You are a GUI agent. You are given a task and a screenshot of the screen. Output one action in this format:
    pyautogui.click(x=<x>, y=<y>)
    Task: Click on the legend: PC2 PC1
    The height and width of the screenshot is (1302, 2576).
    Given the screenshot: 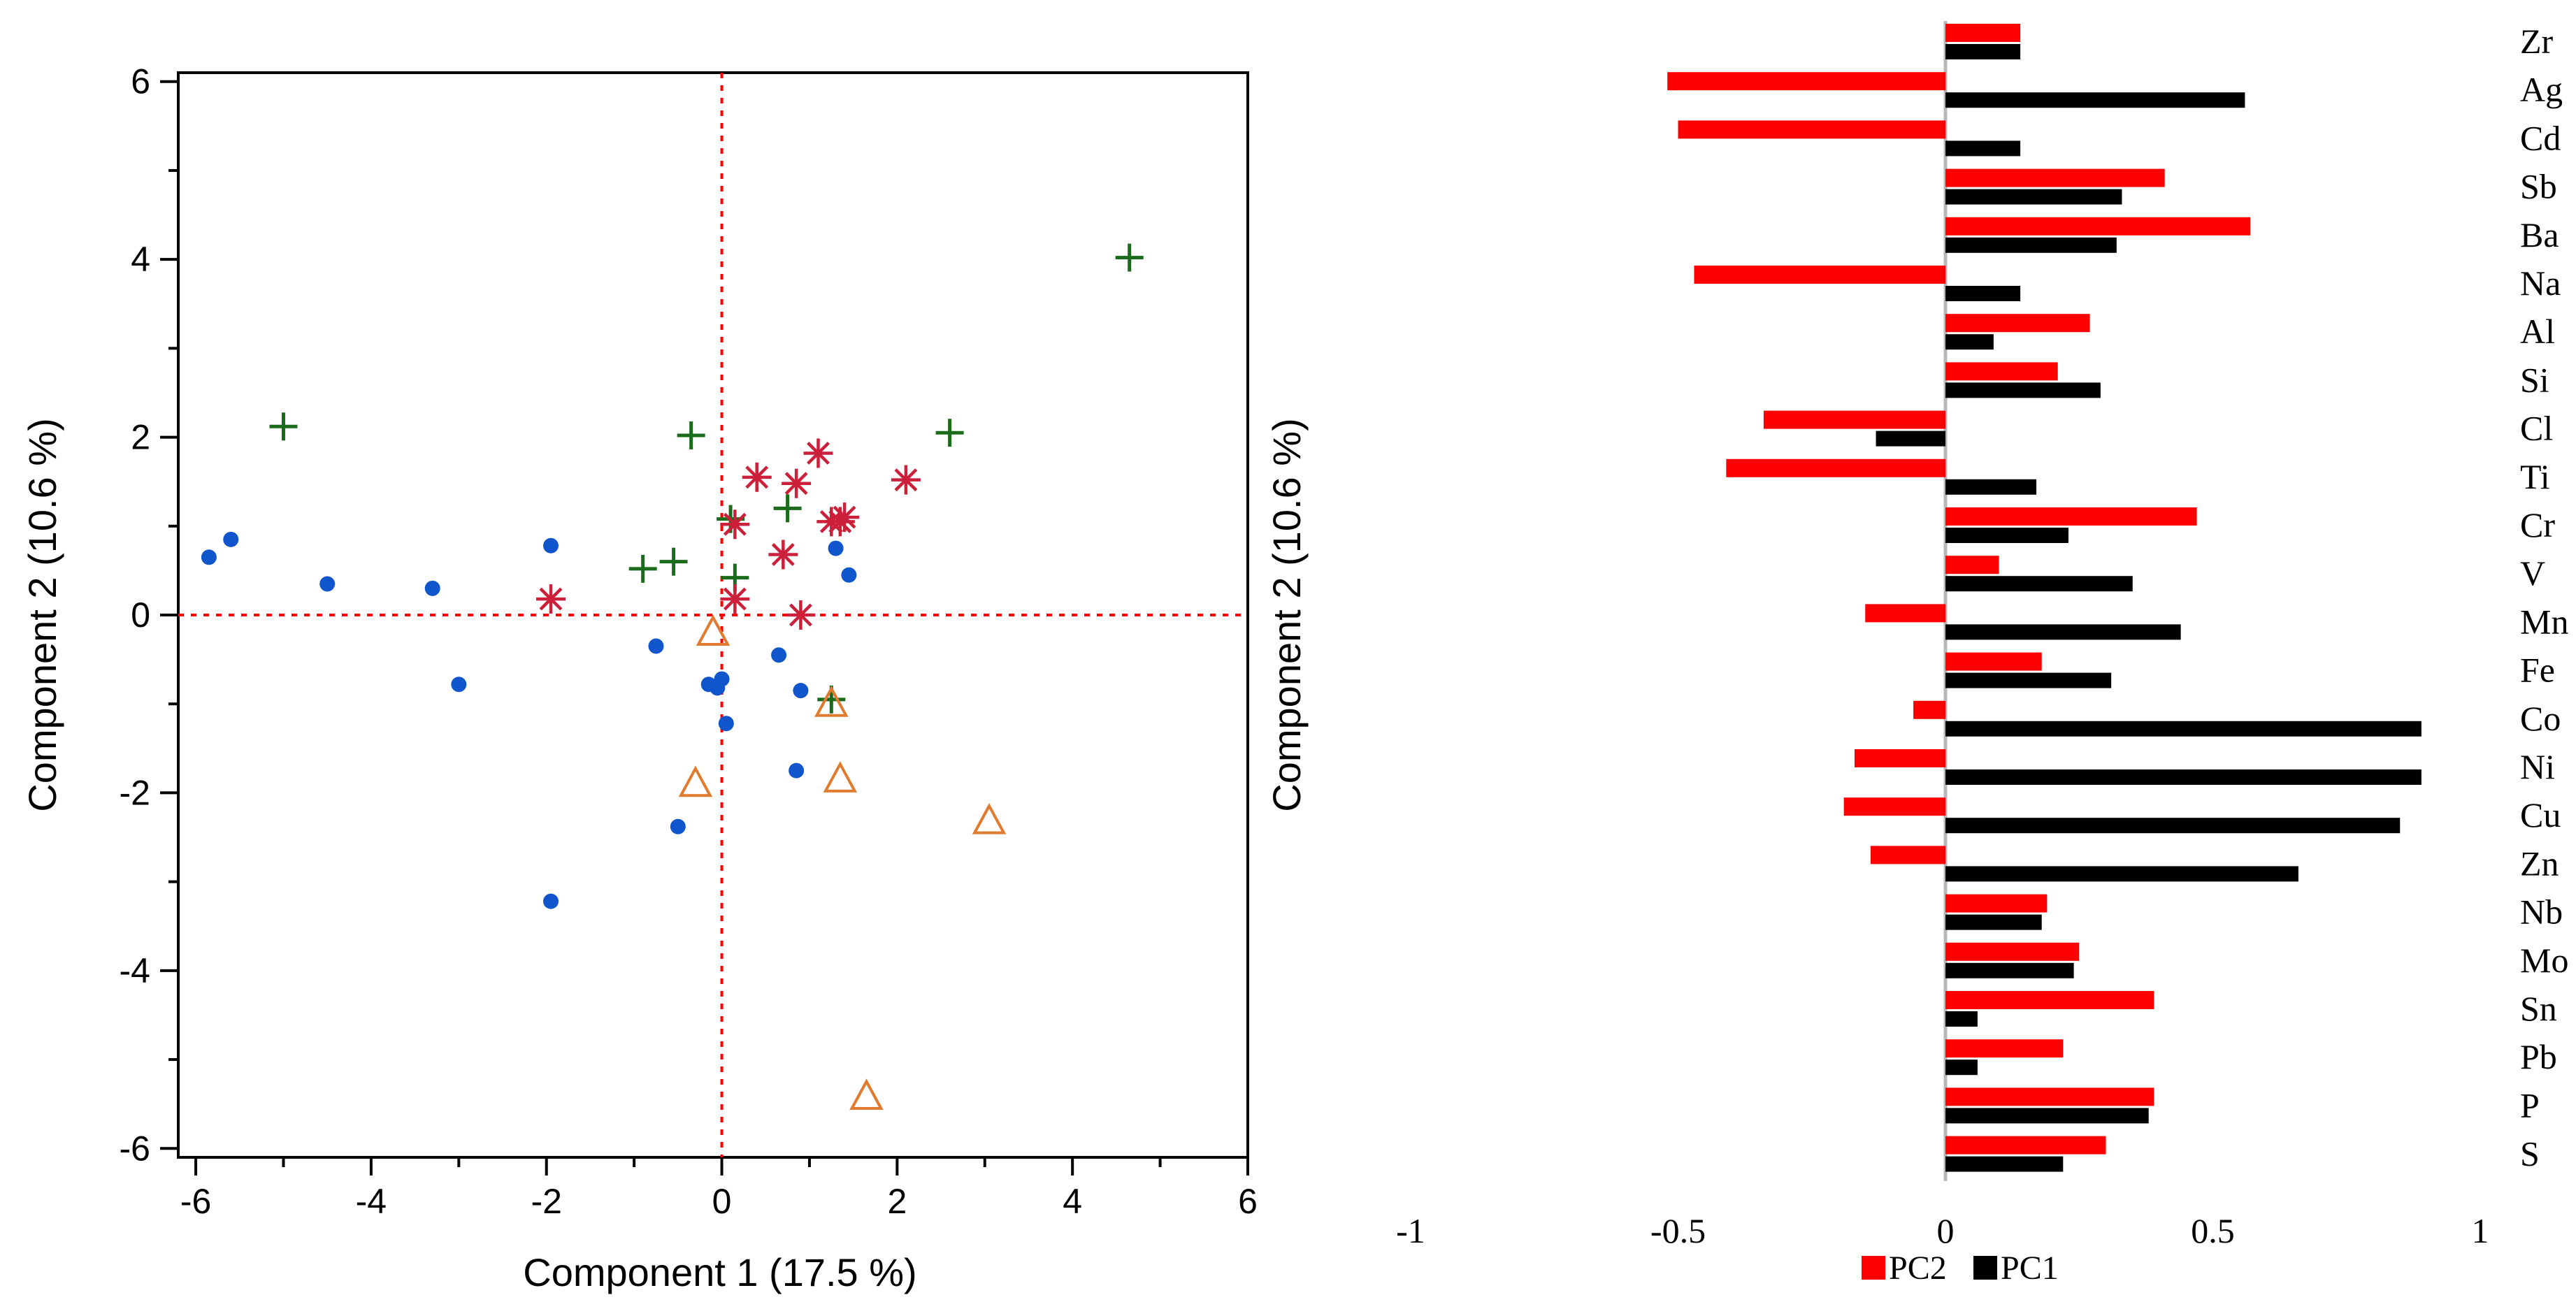 What is the action you would take?
    pyautogui.click(x=1960, y=1268)
    